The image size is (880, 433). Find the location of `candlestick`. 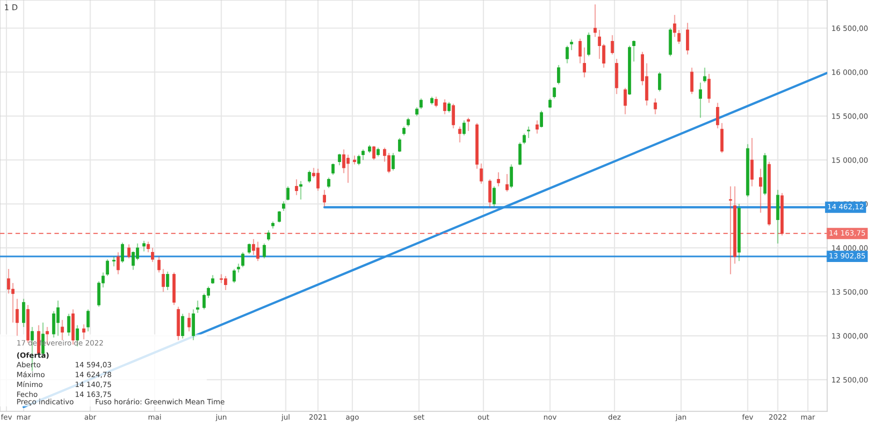

candlestick is located at coordinates (221, 279).